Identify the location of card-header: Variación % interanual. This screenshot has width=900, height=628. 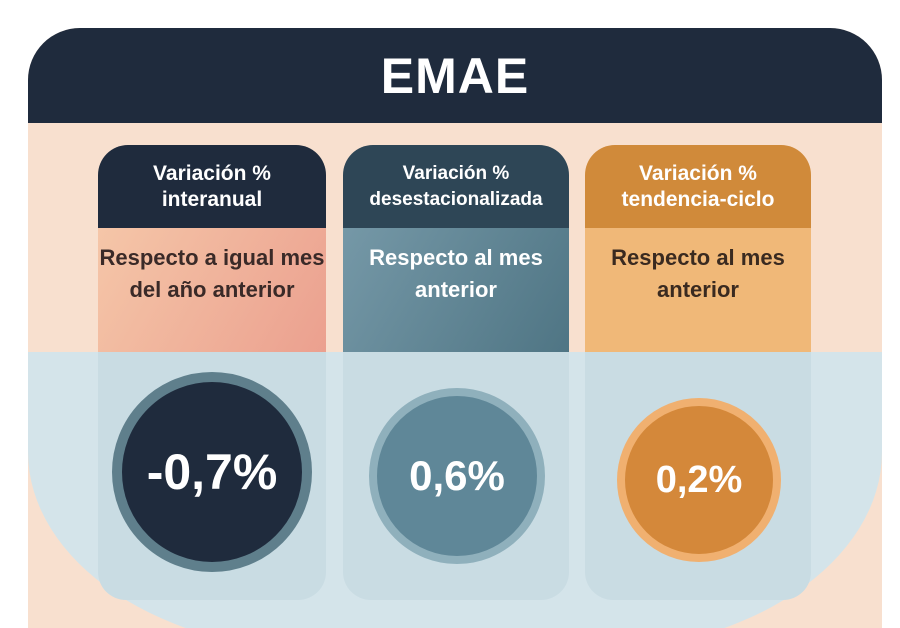
(212, 186).